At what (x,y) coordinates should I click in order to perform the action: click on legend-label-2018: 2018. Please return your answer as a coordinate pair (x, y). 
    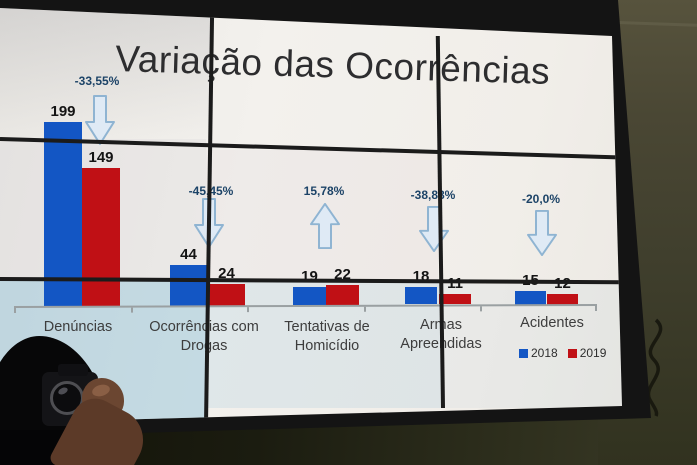
    Looking at the image, I should click on (544, 353).